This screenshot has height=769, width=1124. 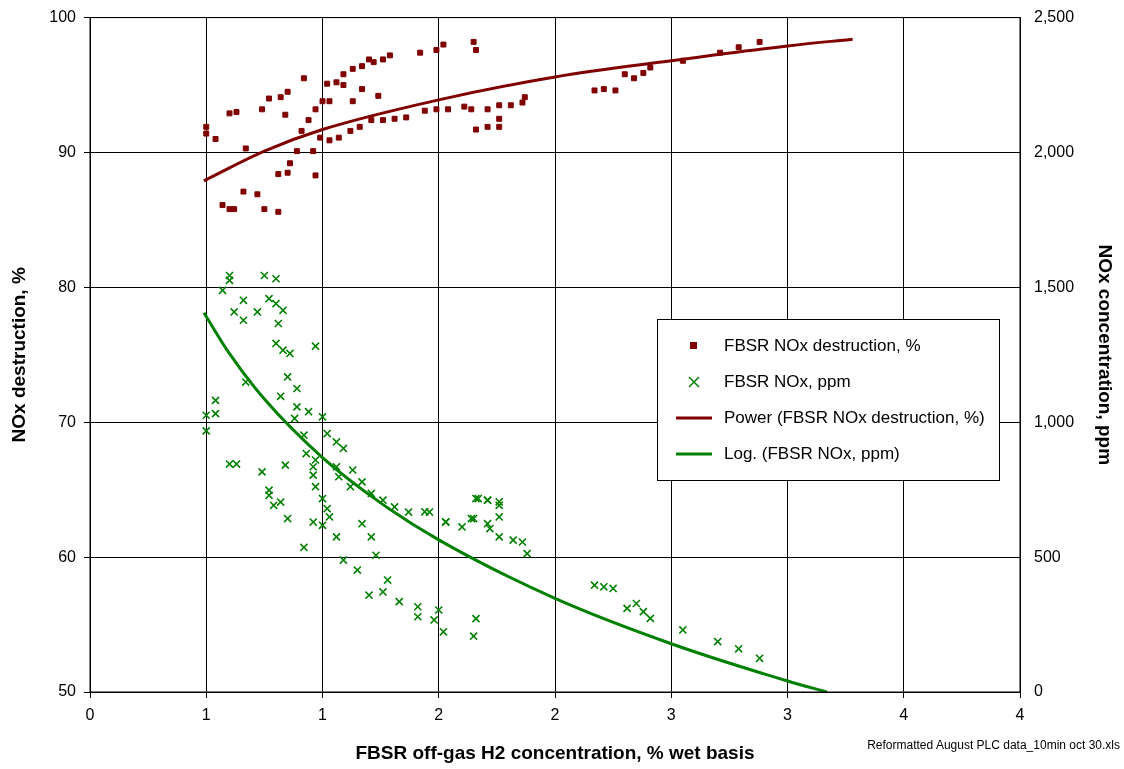 What do you see at coordinates (1054, 421) in the screenshot?
I see `y2-tick-label: 1,000` at bounding box center [1054, 421].